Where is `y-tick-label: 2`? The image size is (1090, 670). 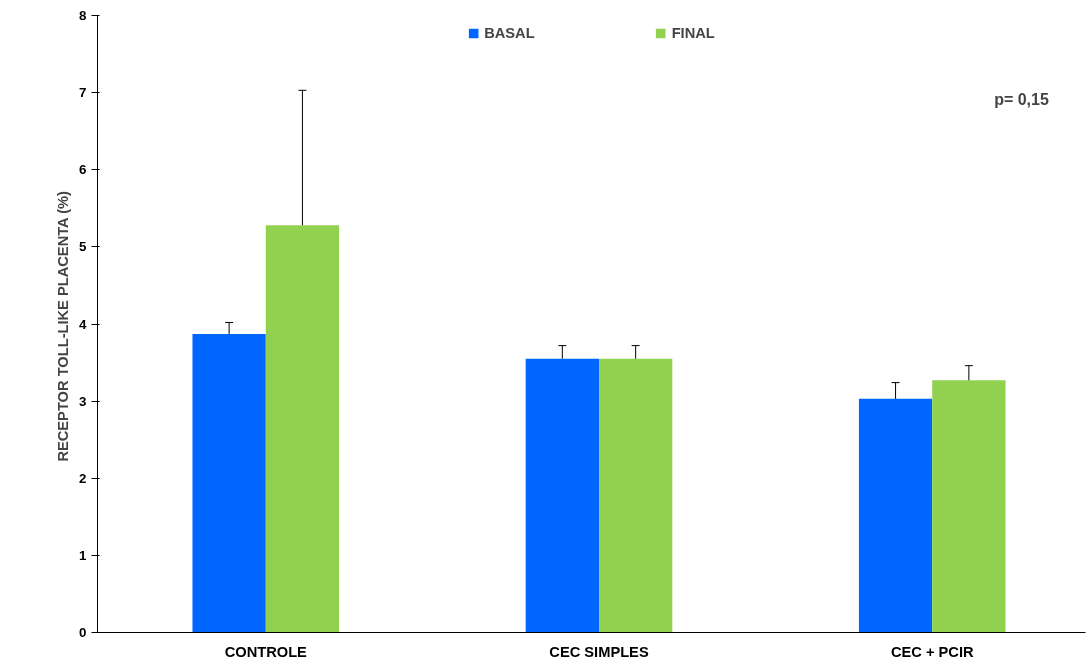 y-tick-label: 2 is located at coordinates (83, 478).